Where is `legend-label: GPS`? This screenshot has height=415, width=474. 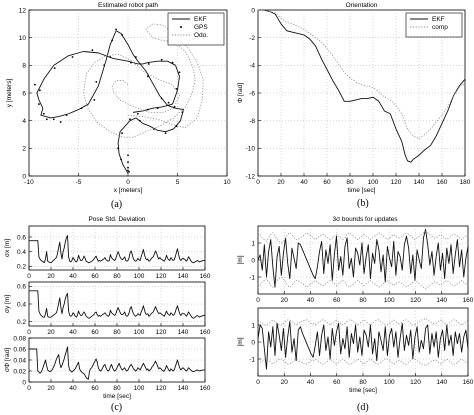 legend-label: GPS is located at coordinates (201, 27).